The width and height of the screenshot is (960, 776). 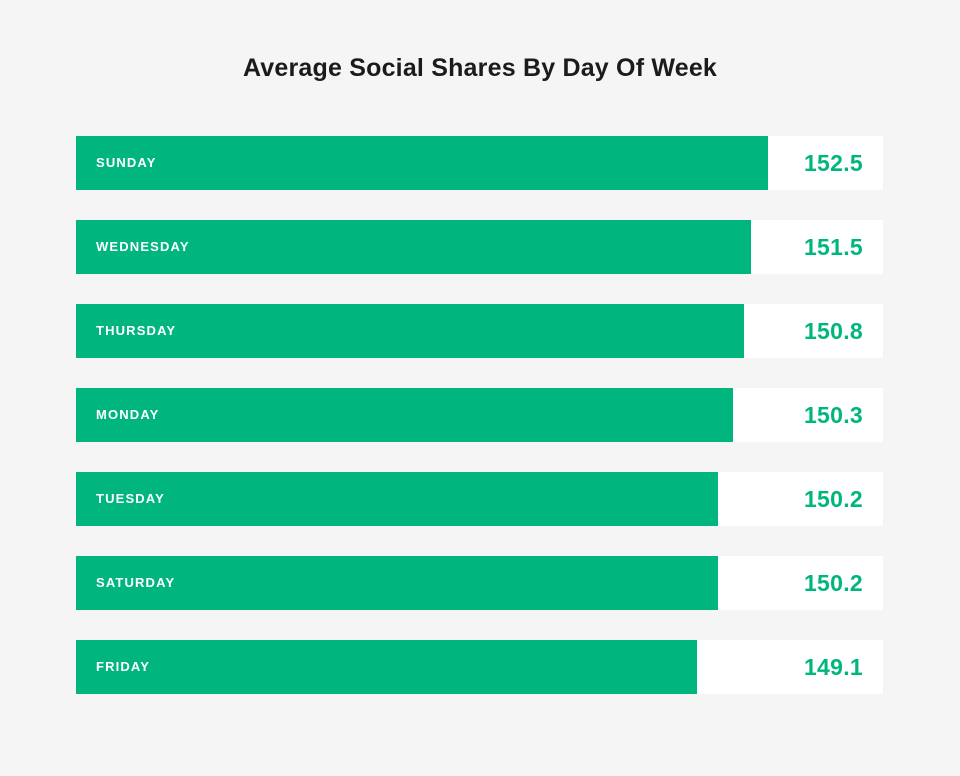 I want to click on bar-value-label: 150.8, so click(x=833, y=331).